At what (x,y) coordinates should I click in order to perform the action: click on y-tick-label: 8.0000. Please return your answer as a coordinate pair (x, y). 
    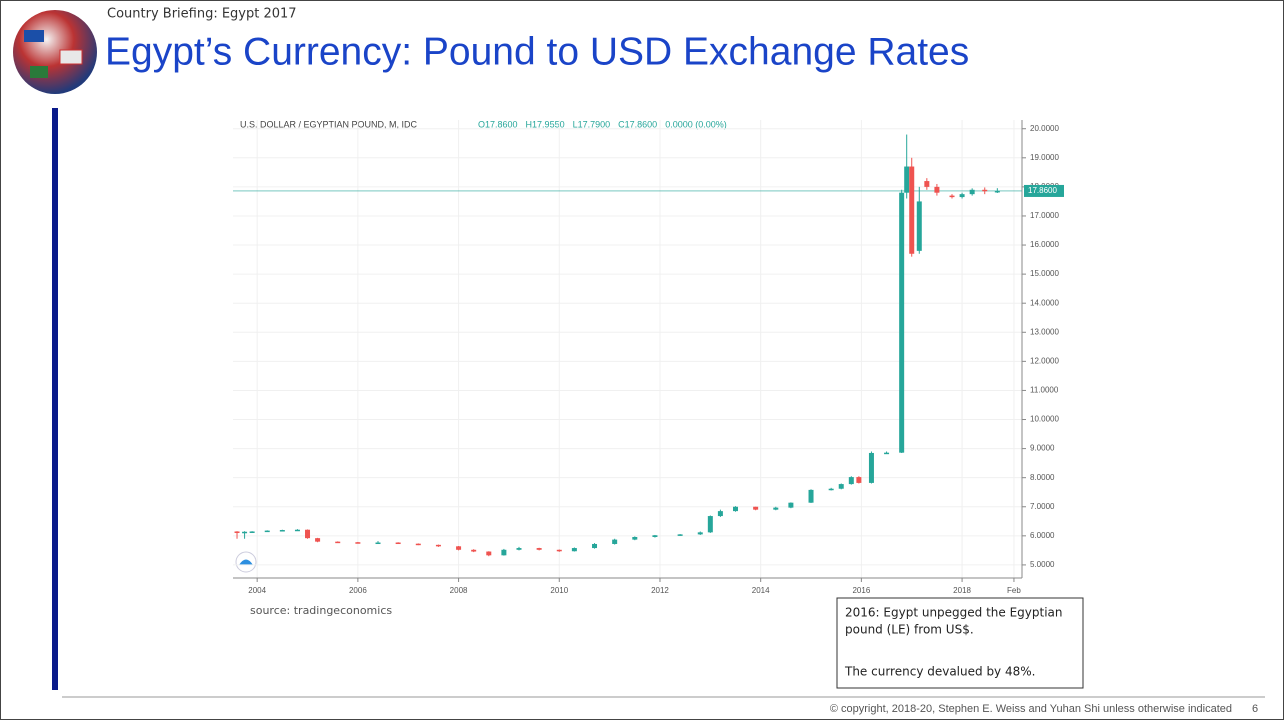
    Looking at the image, I should click on (1042, 477).